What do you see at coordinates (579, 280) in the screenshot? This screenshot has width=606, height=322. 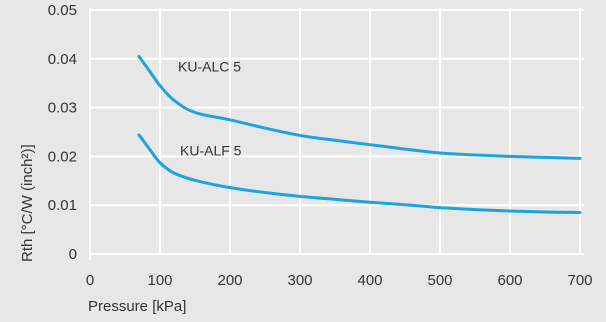 I see `x-tick-label: 700` at bounding box center [579, 280].